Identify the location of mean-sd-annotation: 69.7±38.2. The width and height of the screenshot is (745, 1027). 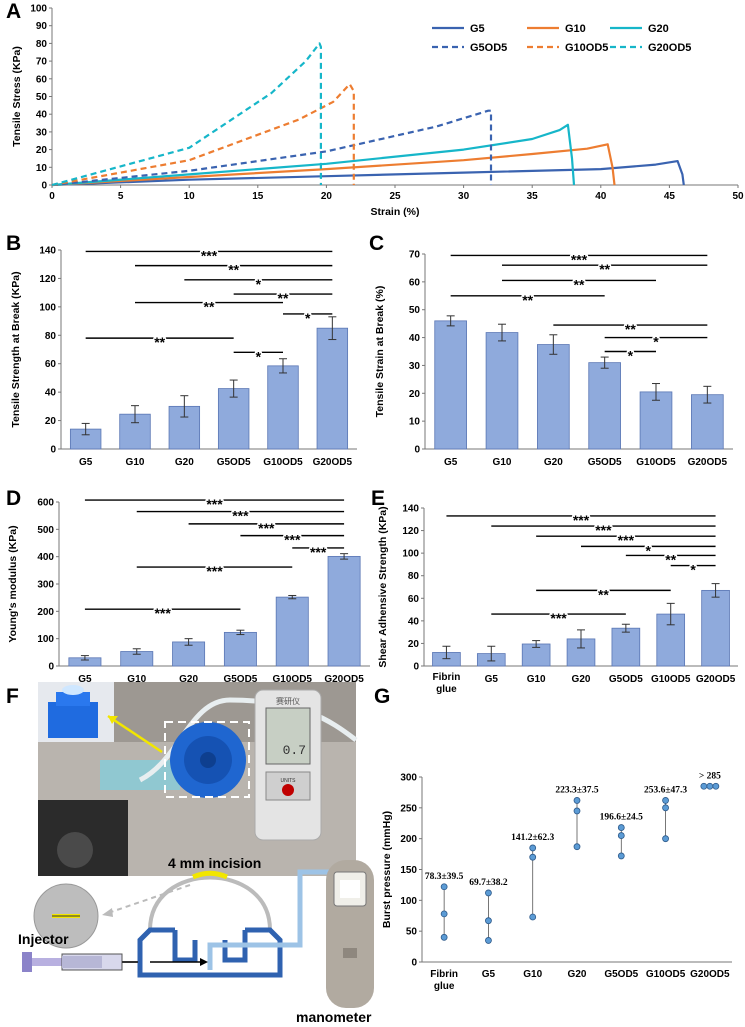
(488, 883).